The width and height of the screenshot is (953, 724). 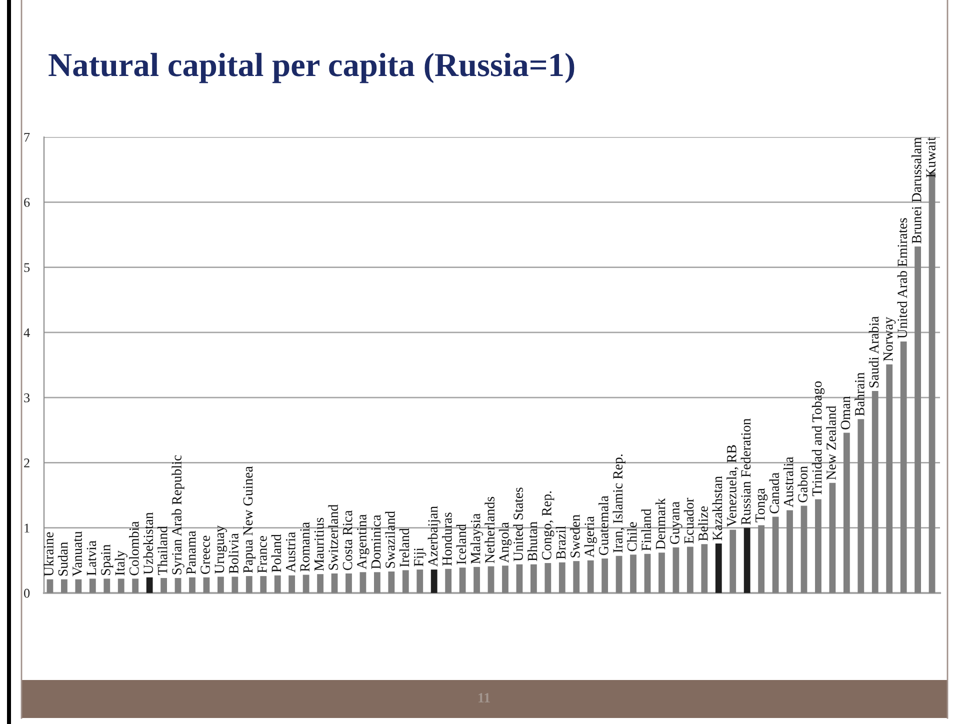 I want to click on x-tick-label: Netherlands, so click(x=489, y=530).